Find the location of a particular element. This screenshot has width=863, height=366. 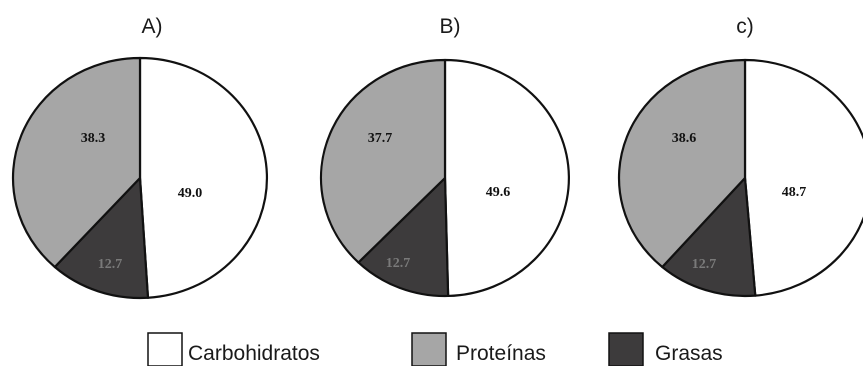

slice-label-proteinas: 38.3 is located at coordinates (93, 138).